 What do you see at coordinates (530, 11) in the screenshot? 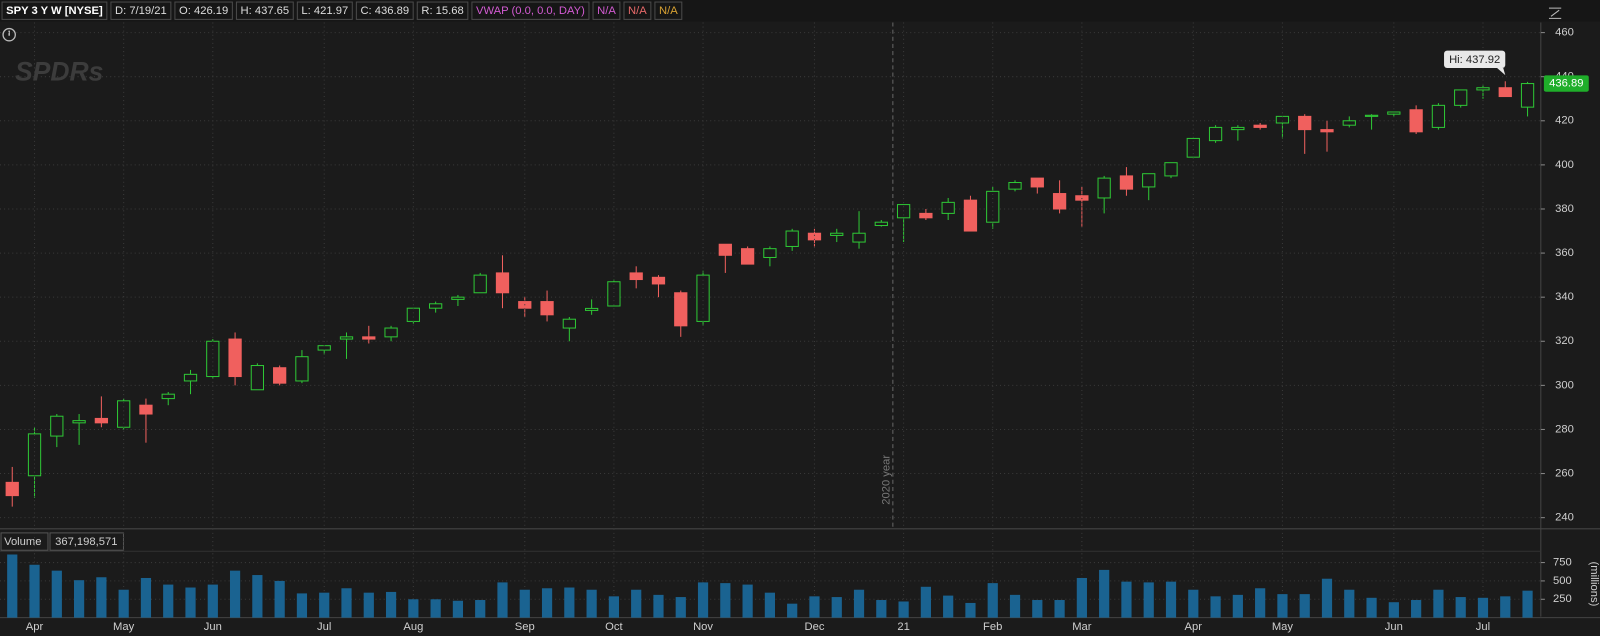
I see `header-field: VWAP (0.0, 0.0, DAY)` at bounding box center [530, 11].